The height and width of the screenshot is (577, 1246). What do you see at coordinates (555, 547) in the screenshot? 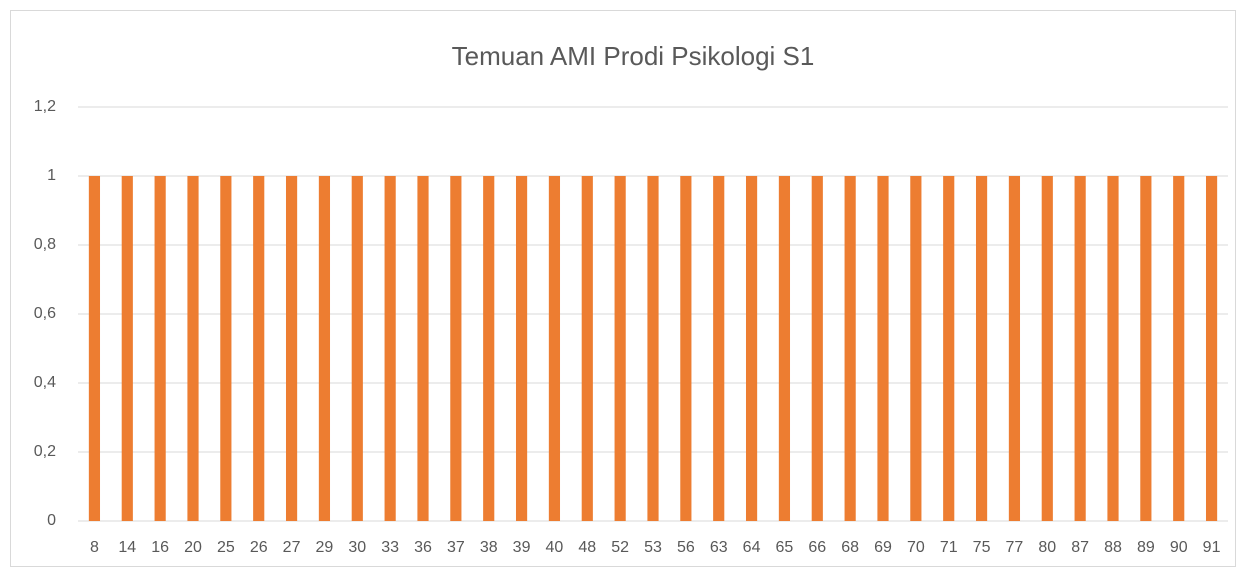
I see `x-tick-label: 40` at bounding box center [555, 547].